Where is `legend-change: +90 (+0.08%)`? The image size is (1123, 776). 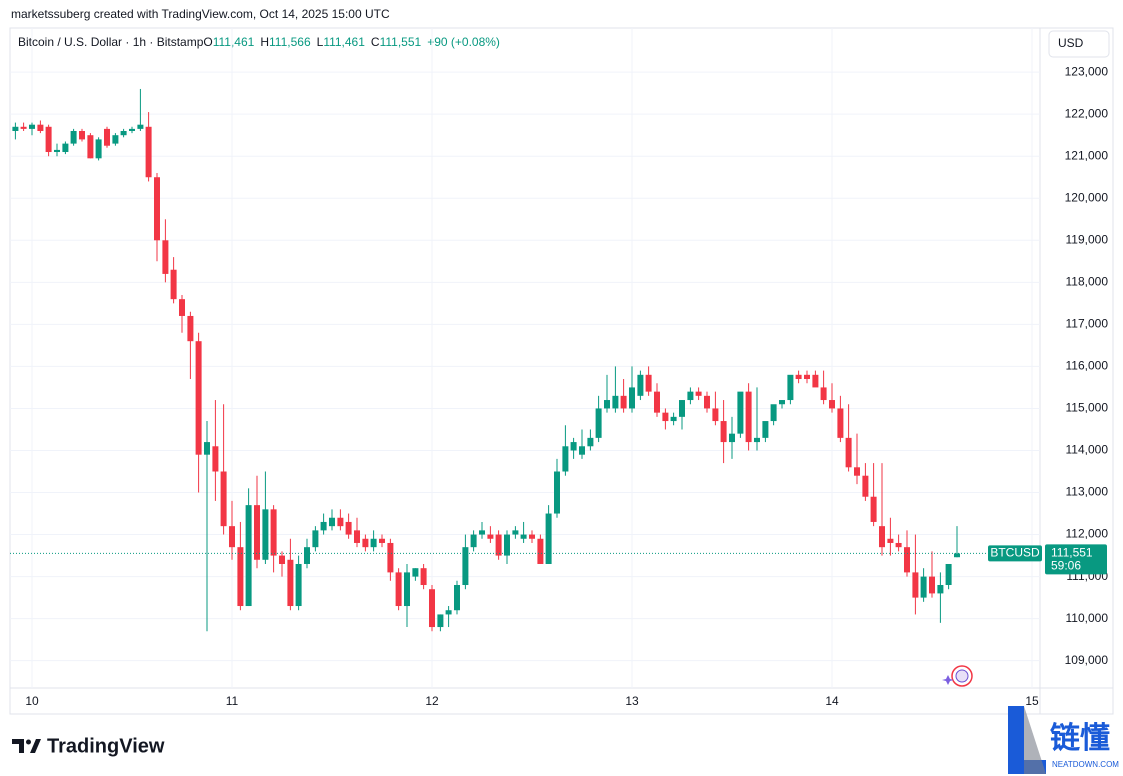
legend-change: +90 (+0.08%) is located at coordinates (463, 42).